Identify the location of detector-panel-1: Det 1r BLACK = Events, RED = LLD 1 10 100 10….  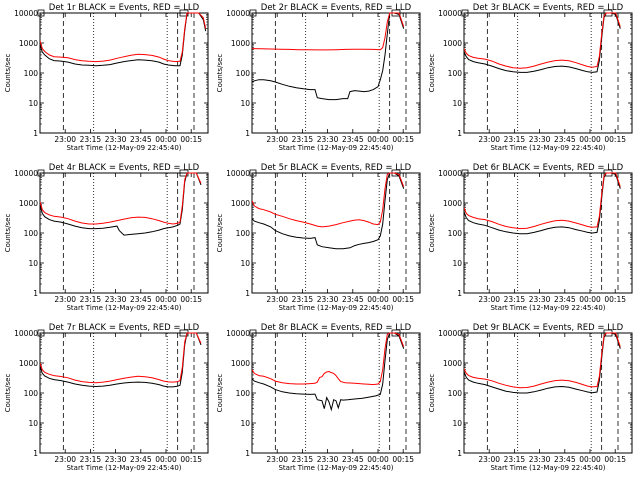
(106, 77).